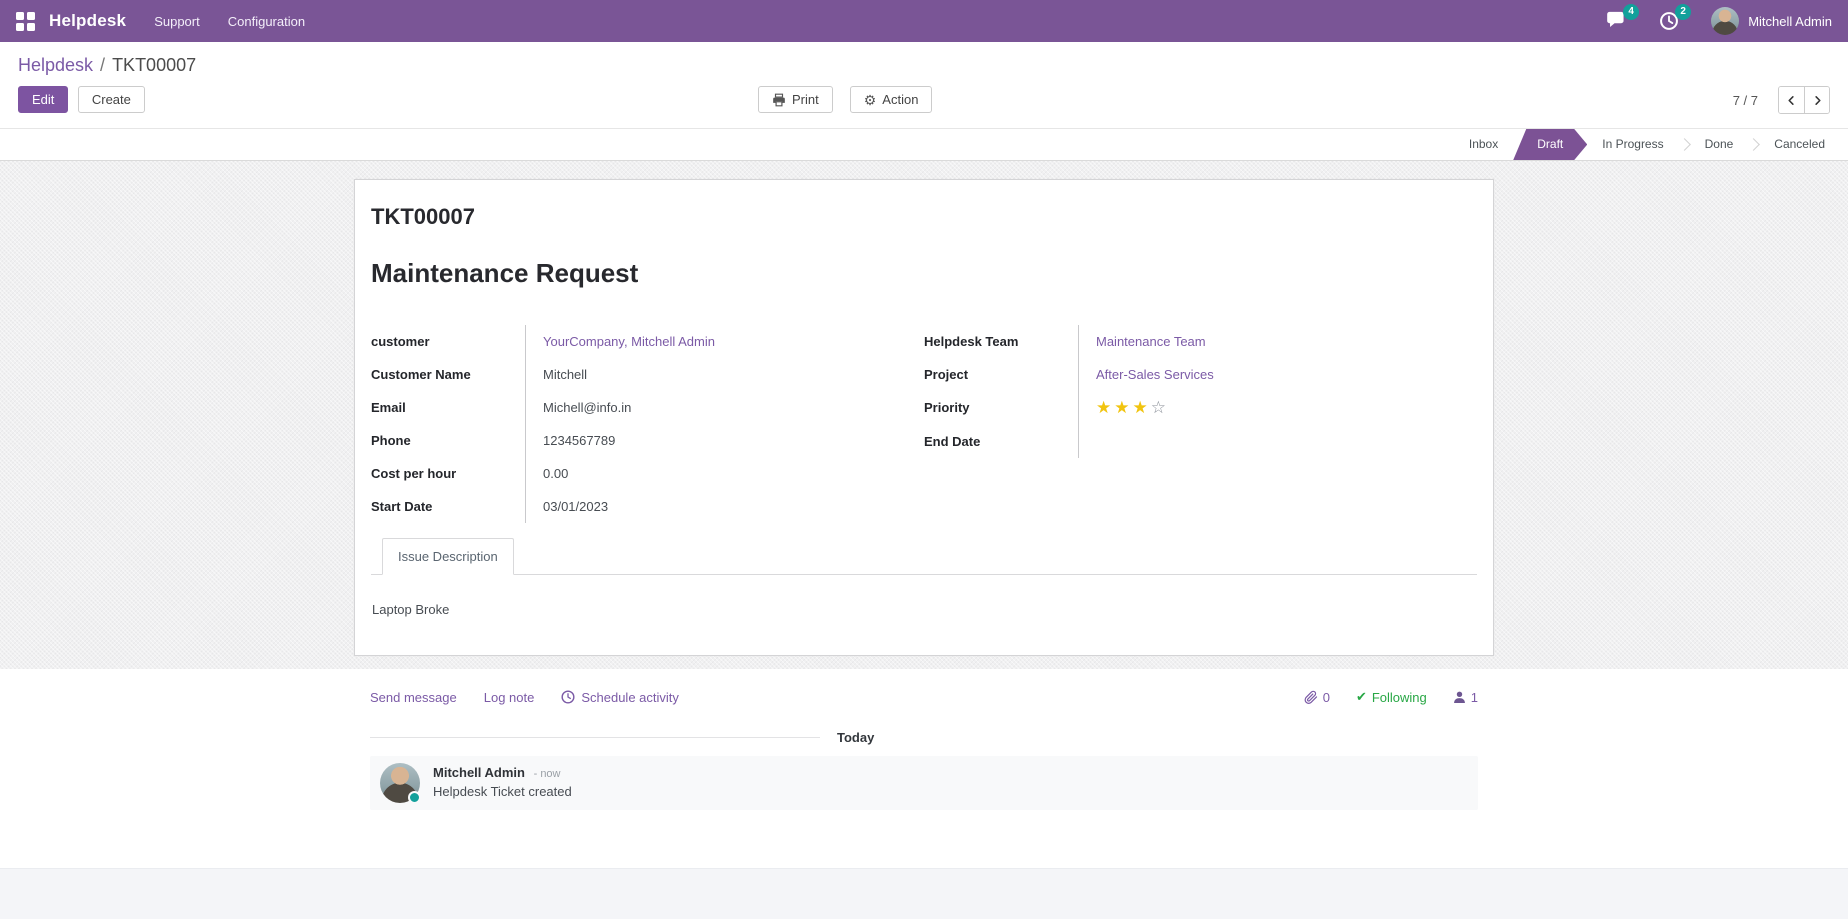  What do you see at coordinates (1683, 12) in the screenshot?
I see `activities-badge: 2` at bounding box center [1683, 12].